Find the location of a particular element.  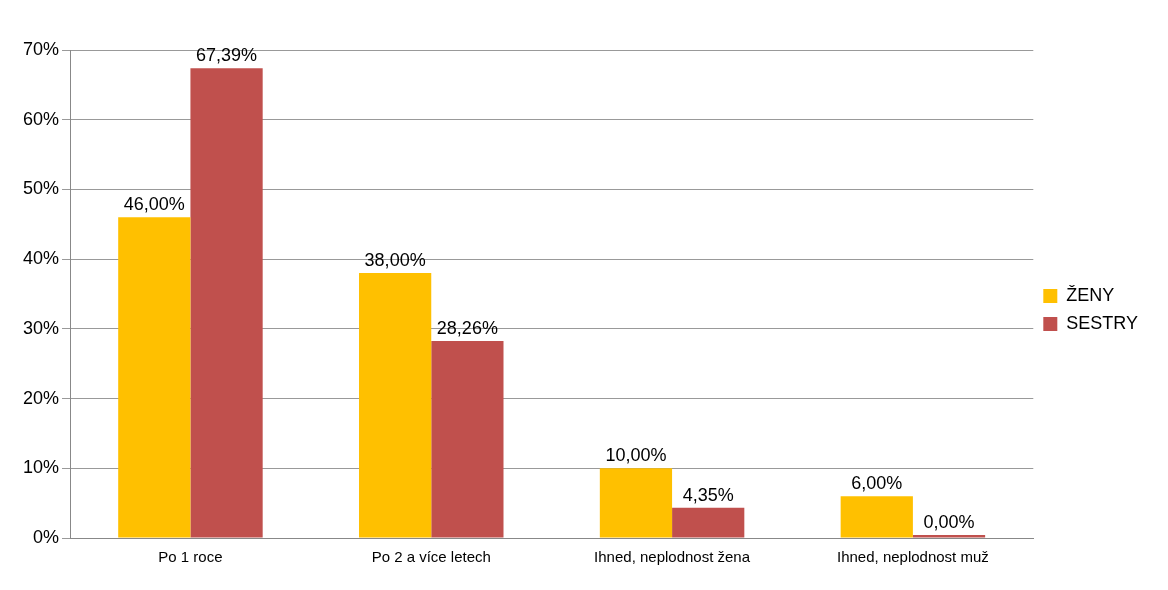

x-tick-label: Ihned, neplodnost muž is located at coordinates (913, 557).